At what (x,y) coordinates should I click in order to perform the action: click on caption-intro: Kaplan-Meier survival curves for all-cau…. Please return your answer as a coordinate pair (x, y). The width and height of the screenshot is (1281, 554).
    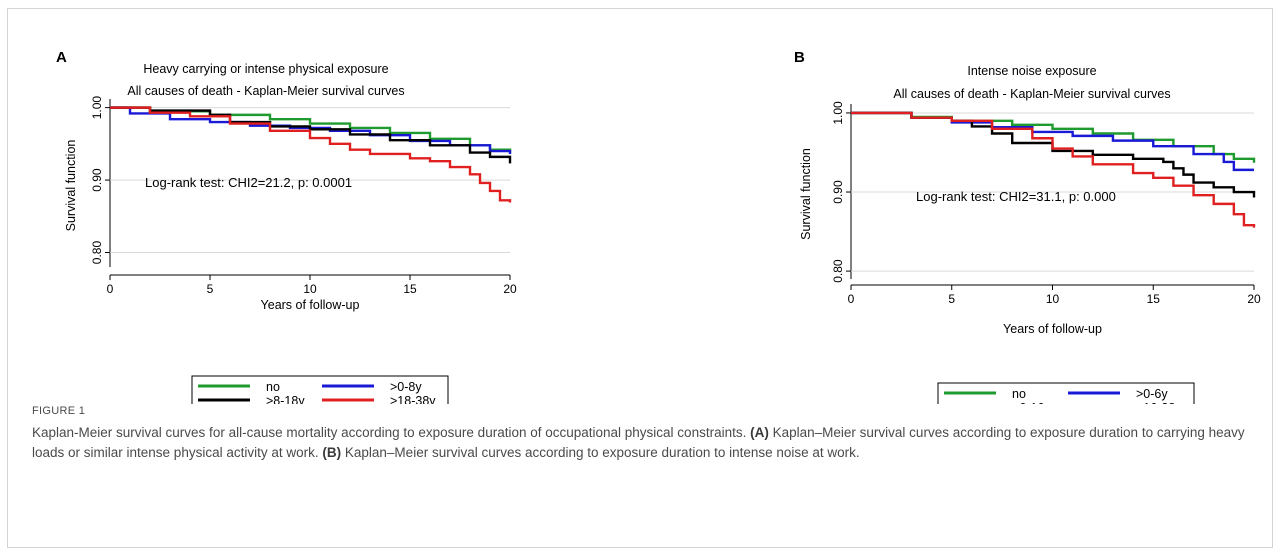
    Looking at the image, I should click on (389, 432).